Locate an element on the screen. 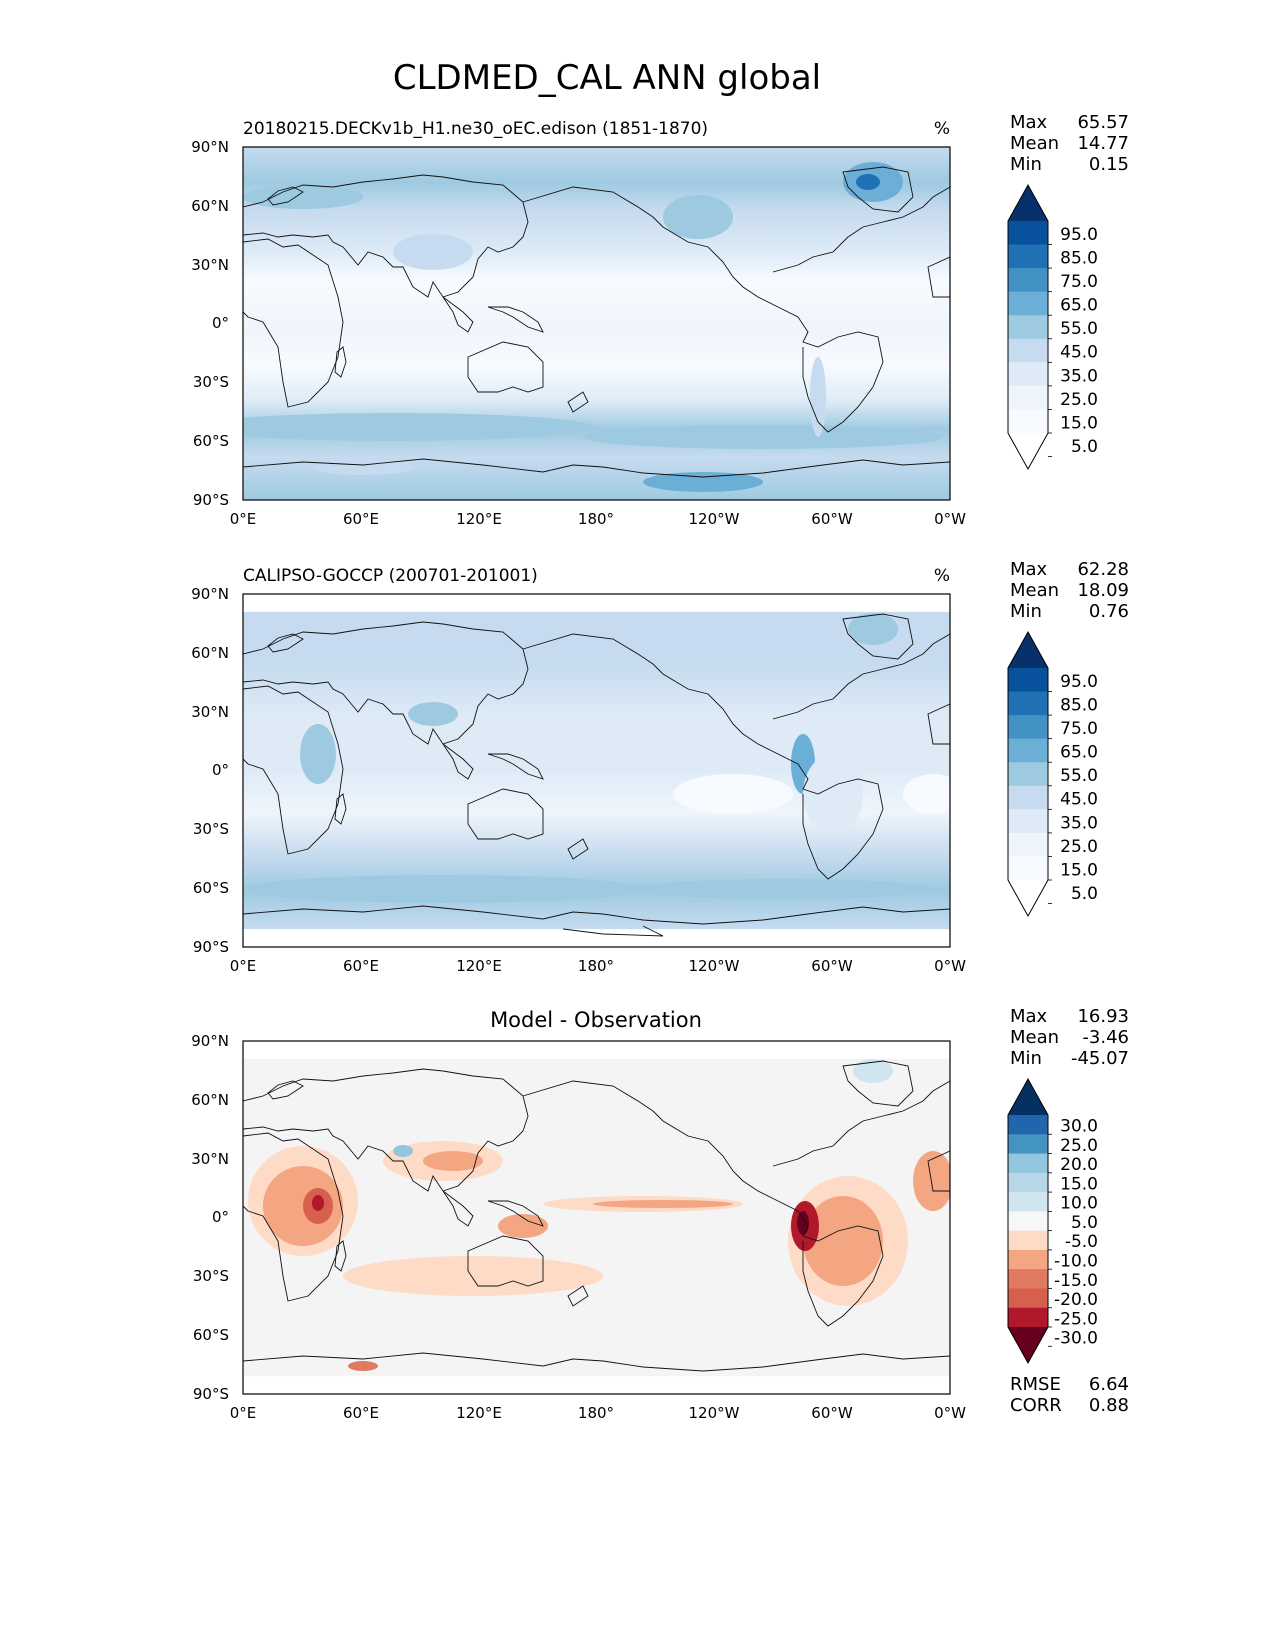  colorbar-tick-label: 95.0 is located at coordinates (1079, 235).